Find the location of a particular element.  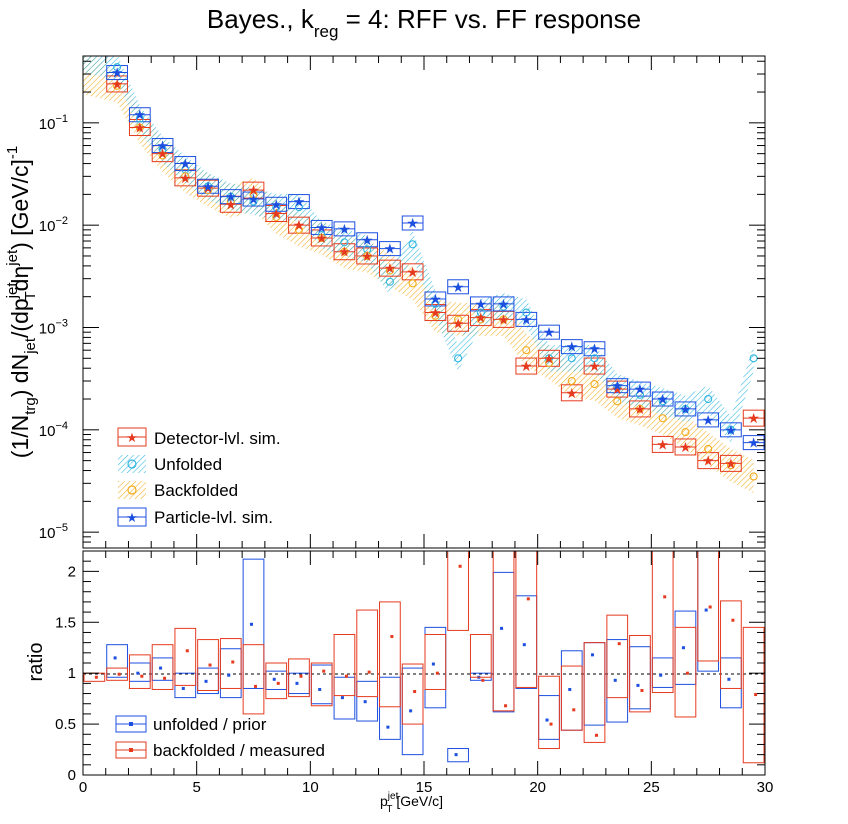

bottom-x-tick-label: 0 is located at coordinates (83, 787).